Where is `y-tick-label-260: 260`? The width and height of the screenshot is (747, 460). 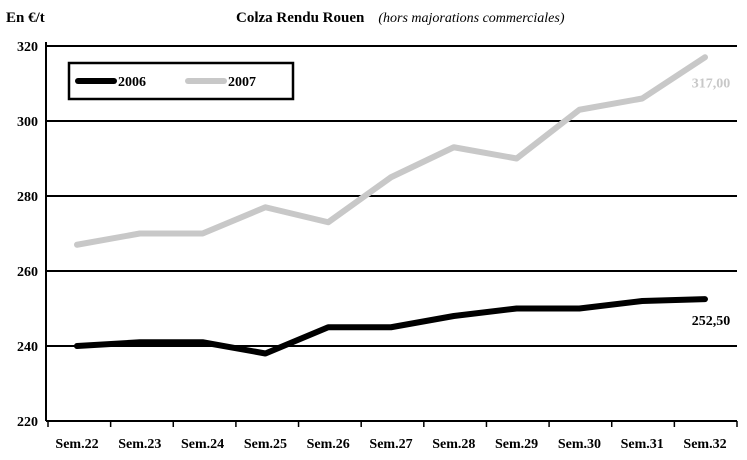 y-tick-label-260: 260 is located at coordinates (27, 272).